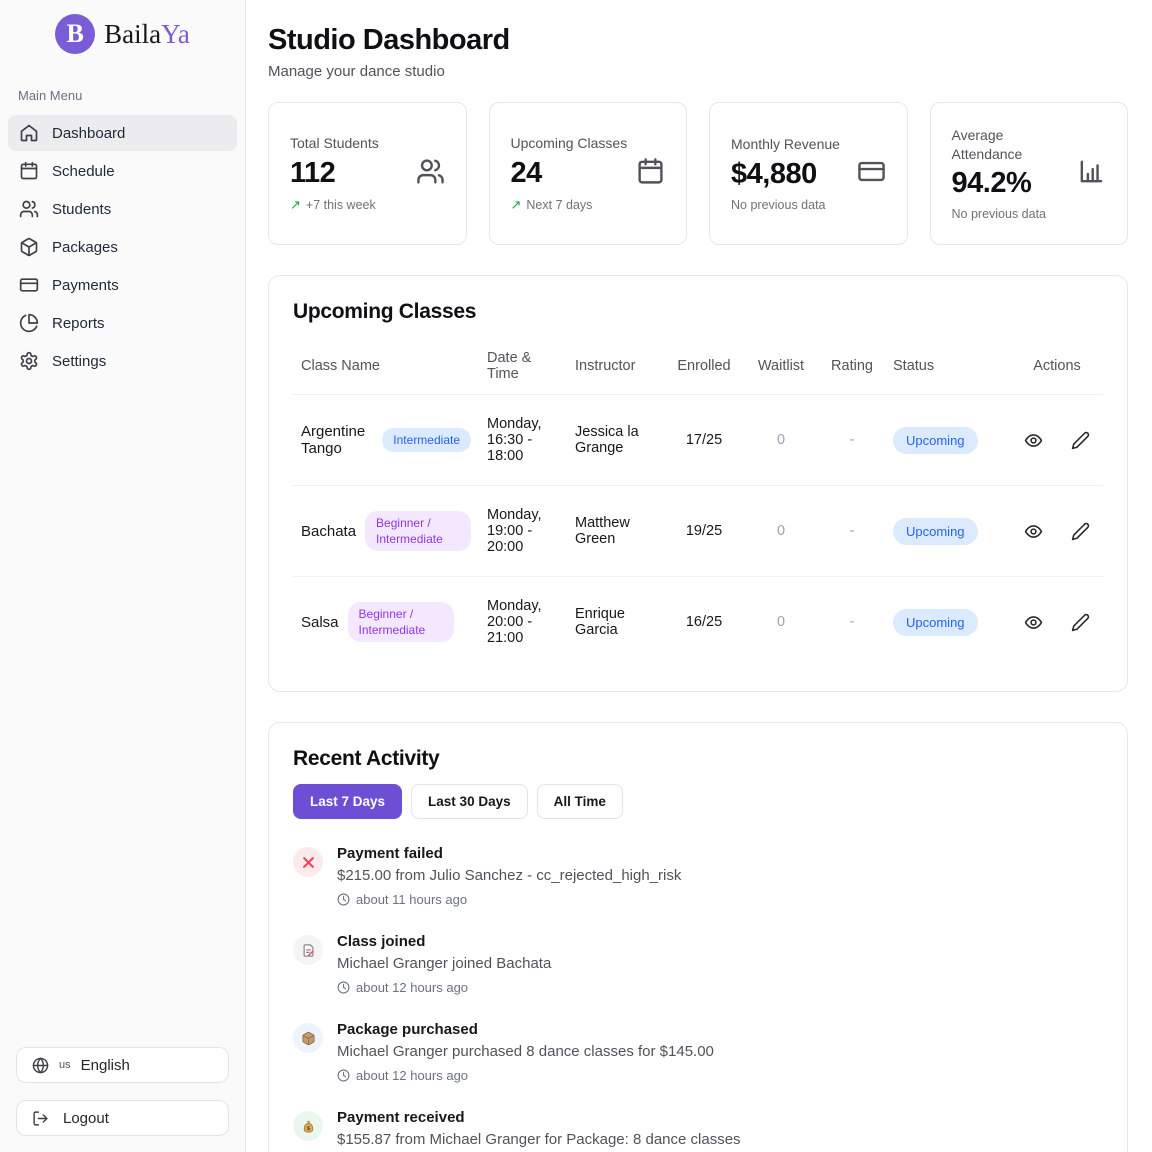  I want to click on sidebar-item-schedule: Schedule, so click(122, 171).